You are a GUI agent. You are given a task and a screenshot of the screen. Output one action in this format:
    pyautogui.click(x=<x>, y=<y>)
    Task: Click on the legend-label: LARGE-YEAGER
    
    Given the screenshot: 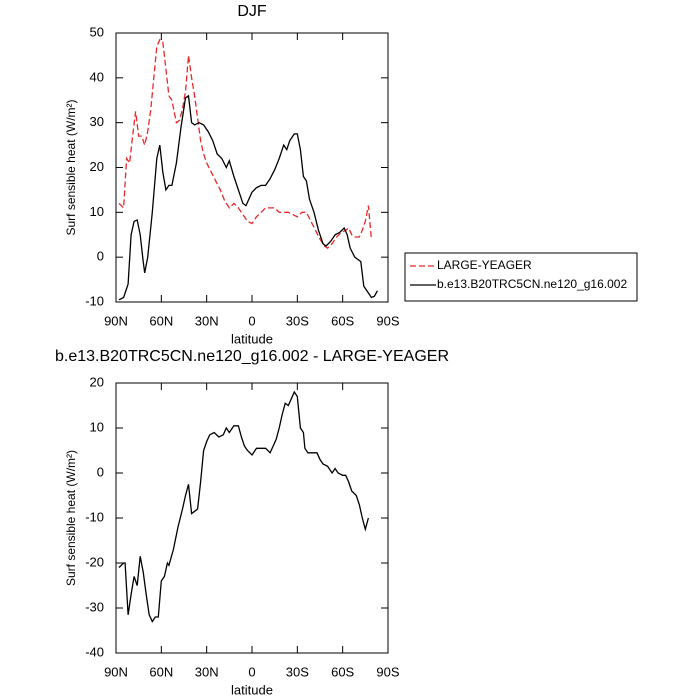 What is the action you would take?
    pyautogui.click(x=484, y=265)
    